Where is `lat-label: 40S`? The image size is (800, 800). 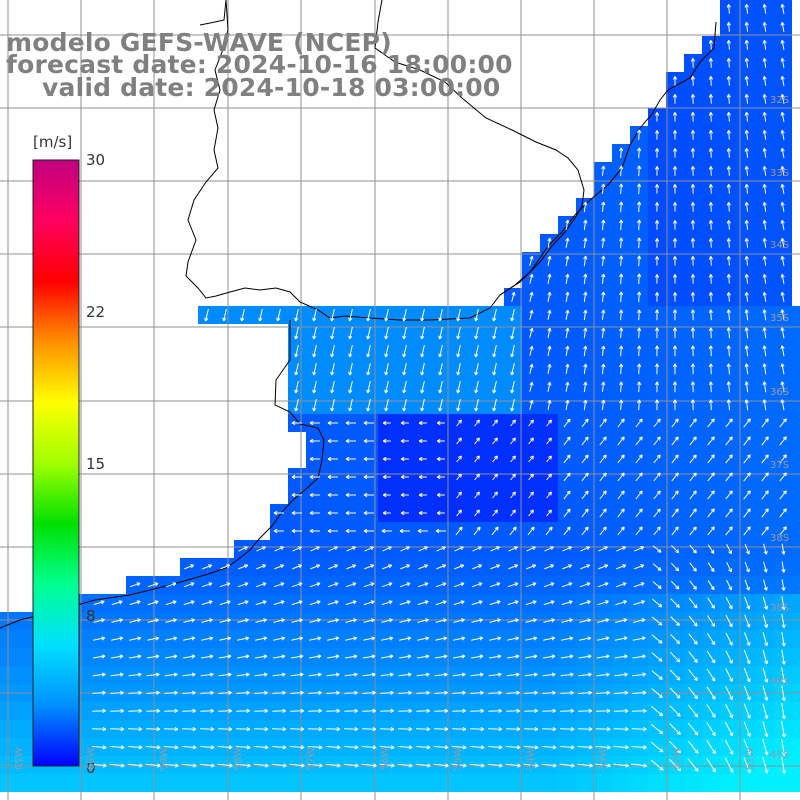
lat-label: 40S is located at coordinates (780, 681).